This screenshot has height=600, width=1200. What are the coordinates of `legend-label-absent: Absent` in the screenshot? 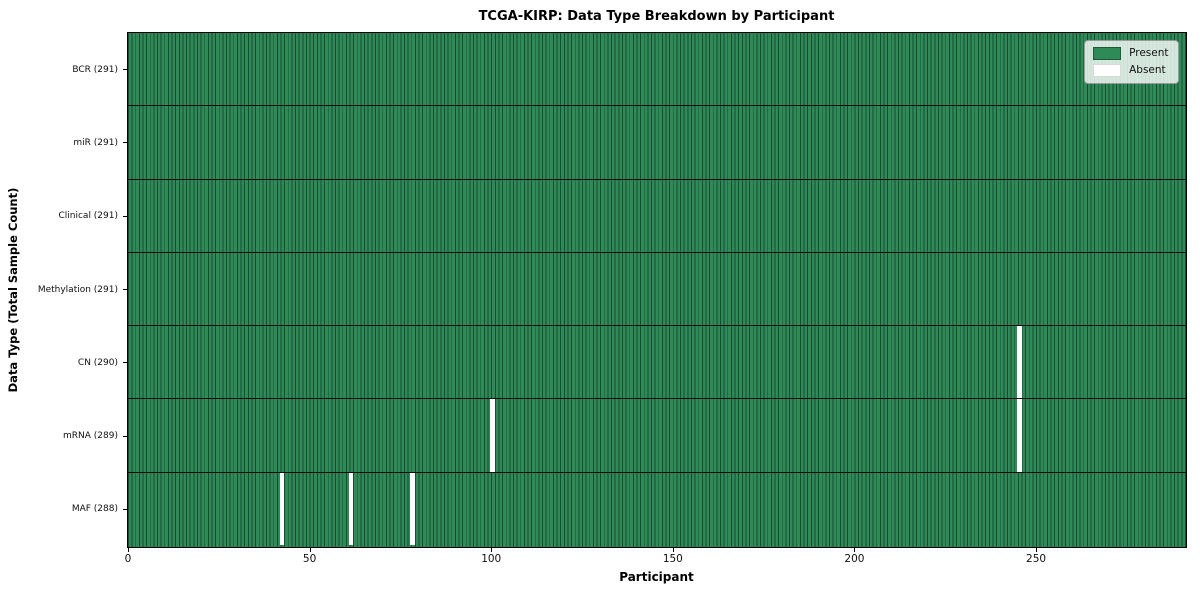 It's located at (1147, 70).